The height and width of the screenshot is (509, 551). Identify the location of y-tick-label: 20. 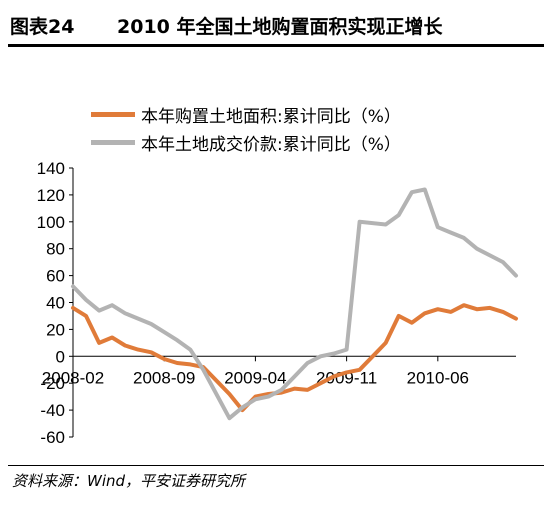
(55, 329).